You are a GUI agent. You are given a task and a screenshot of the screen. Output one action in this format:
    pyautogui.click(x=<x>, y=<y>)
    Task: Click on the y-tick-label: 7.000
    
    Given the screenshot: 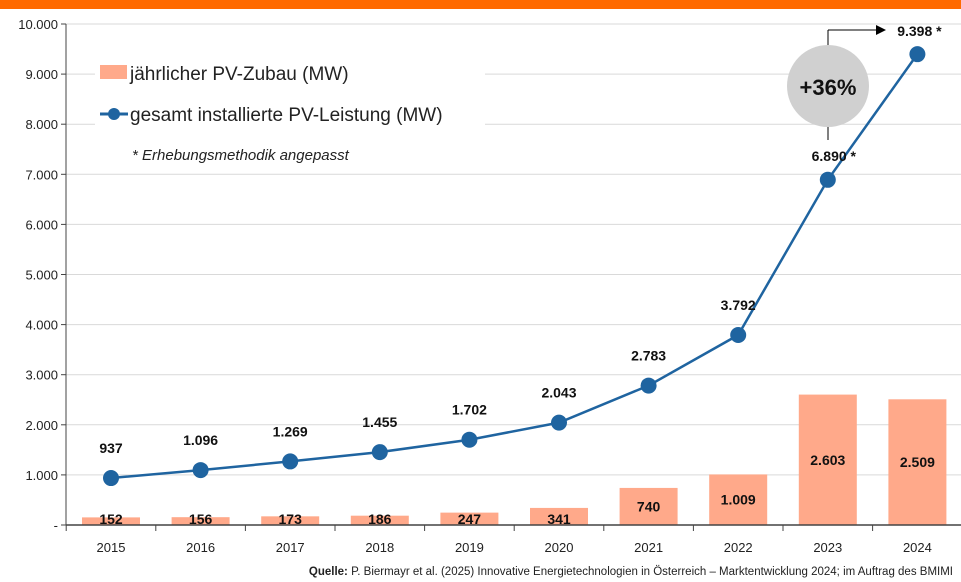 What is the action you would take?
    pyautogui.click(x=41, y=174)
    